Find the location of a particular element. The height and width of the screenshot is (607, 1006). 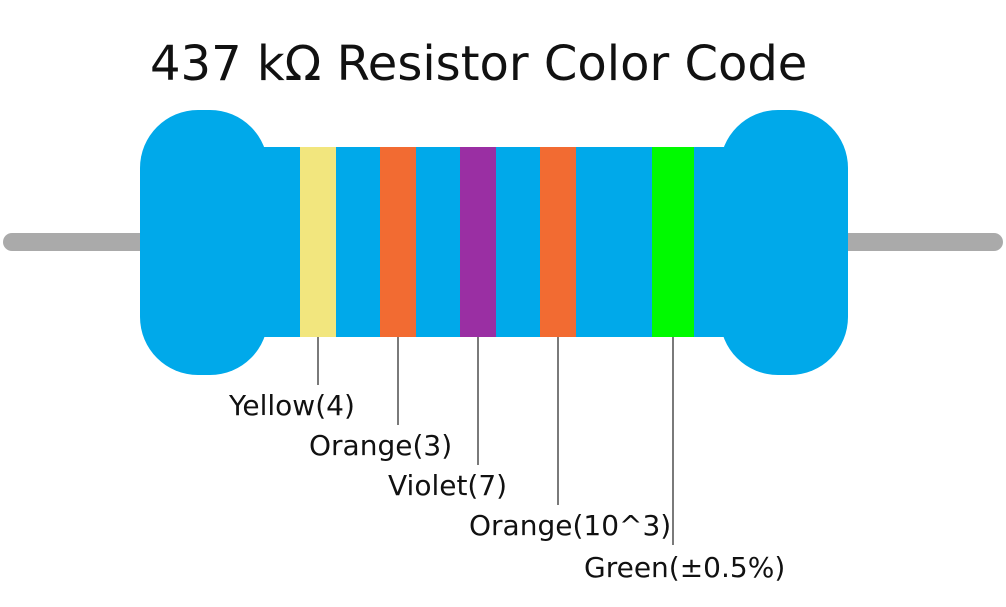

band-label: Yellow(4) is located at coordinates (291, 405).